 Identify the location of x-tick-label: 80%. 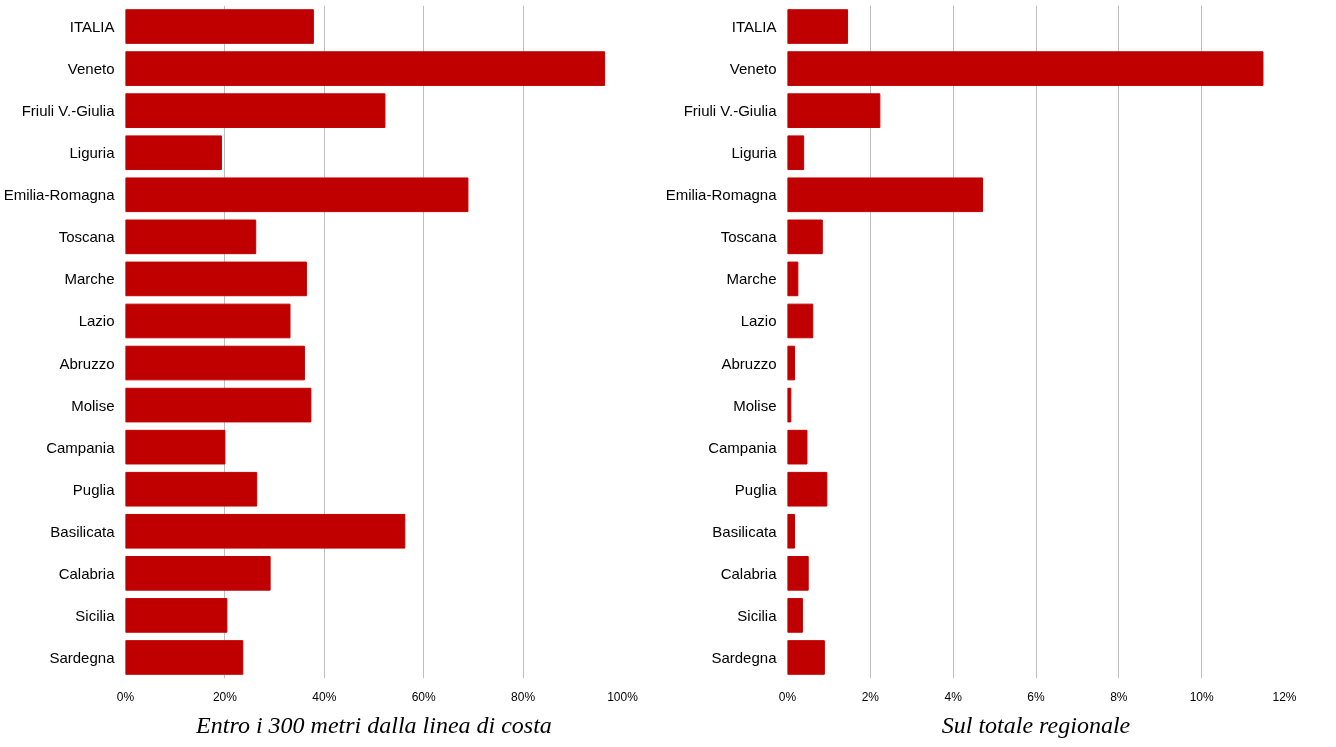
(523, 696).